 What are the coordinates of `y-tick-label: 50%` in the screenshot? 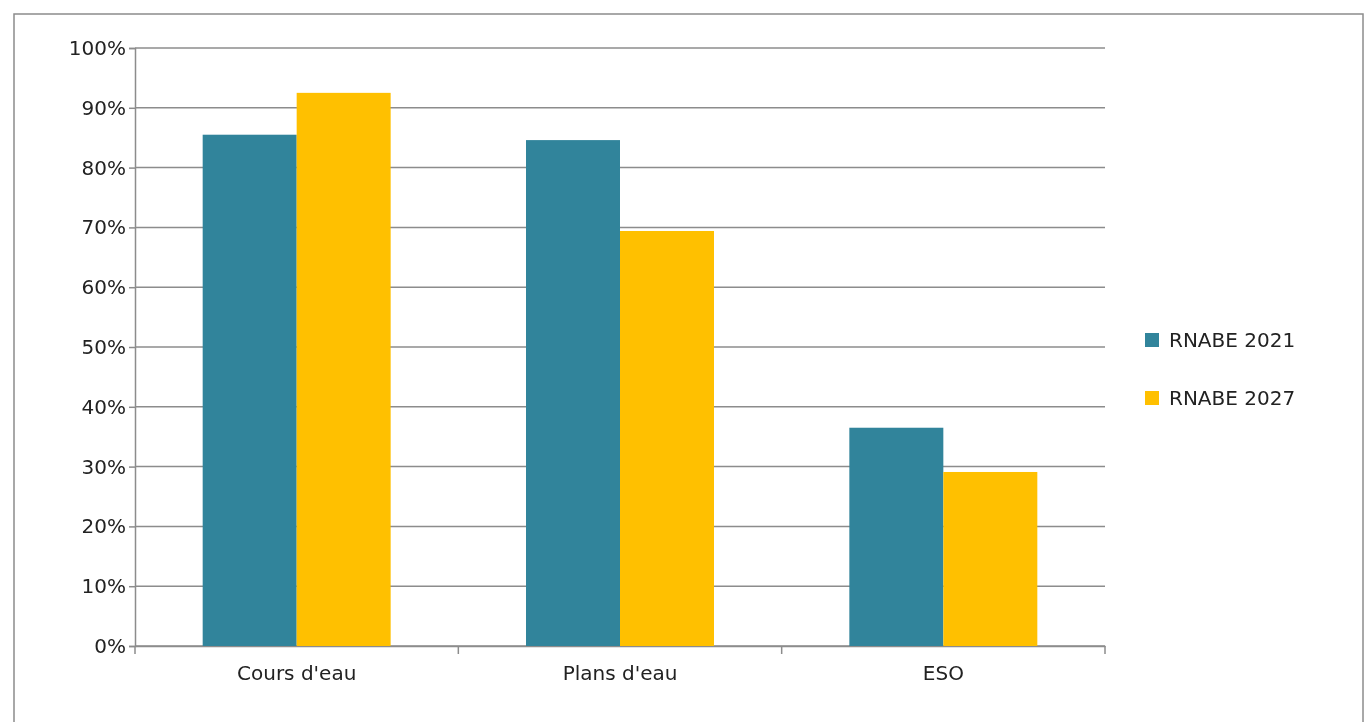 It's located at (103, 346).